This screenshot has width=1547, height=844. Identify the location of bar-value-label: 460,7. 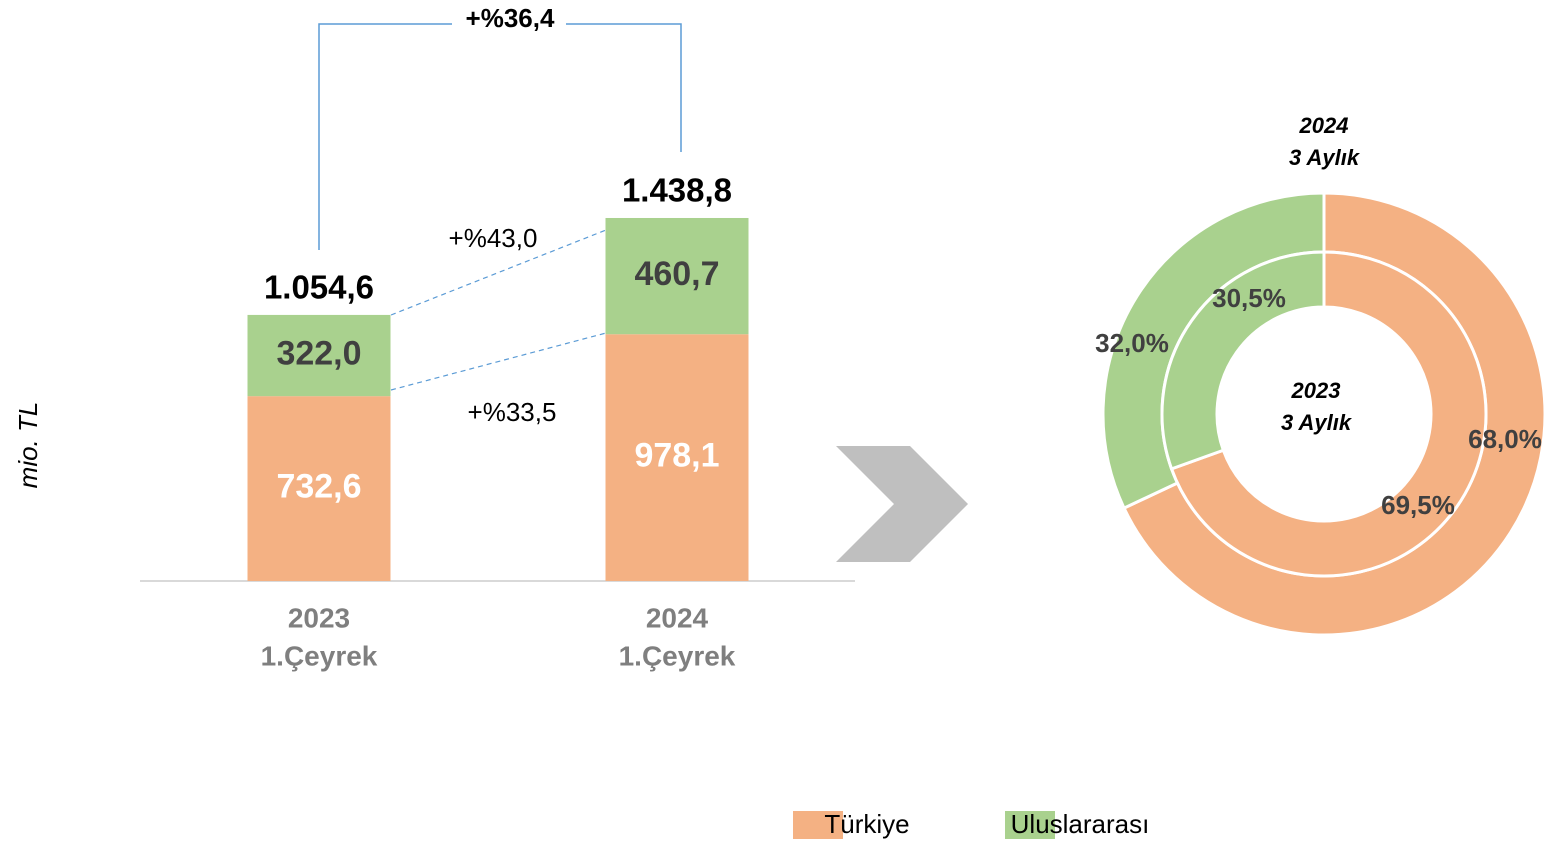
(676, 274).